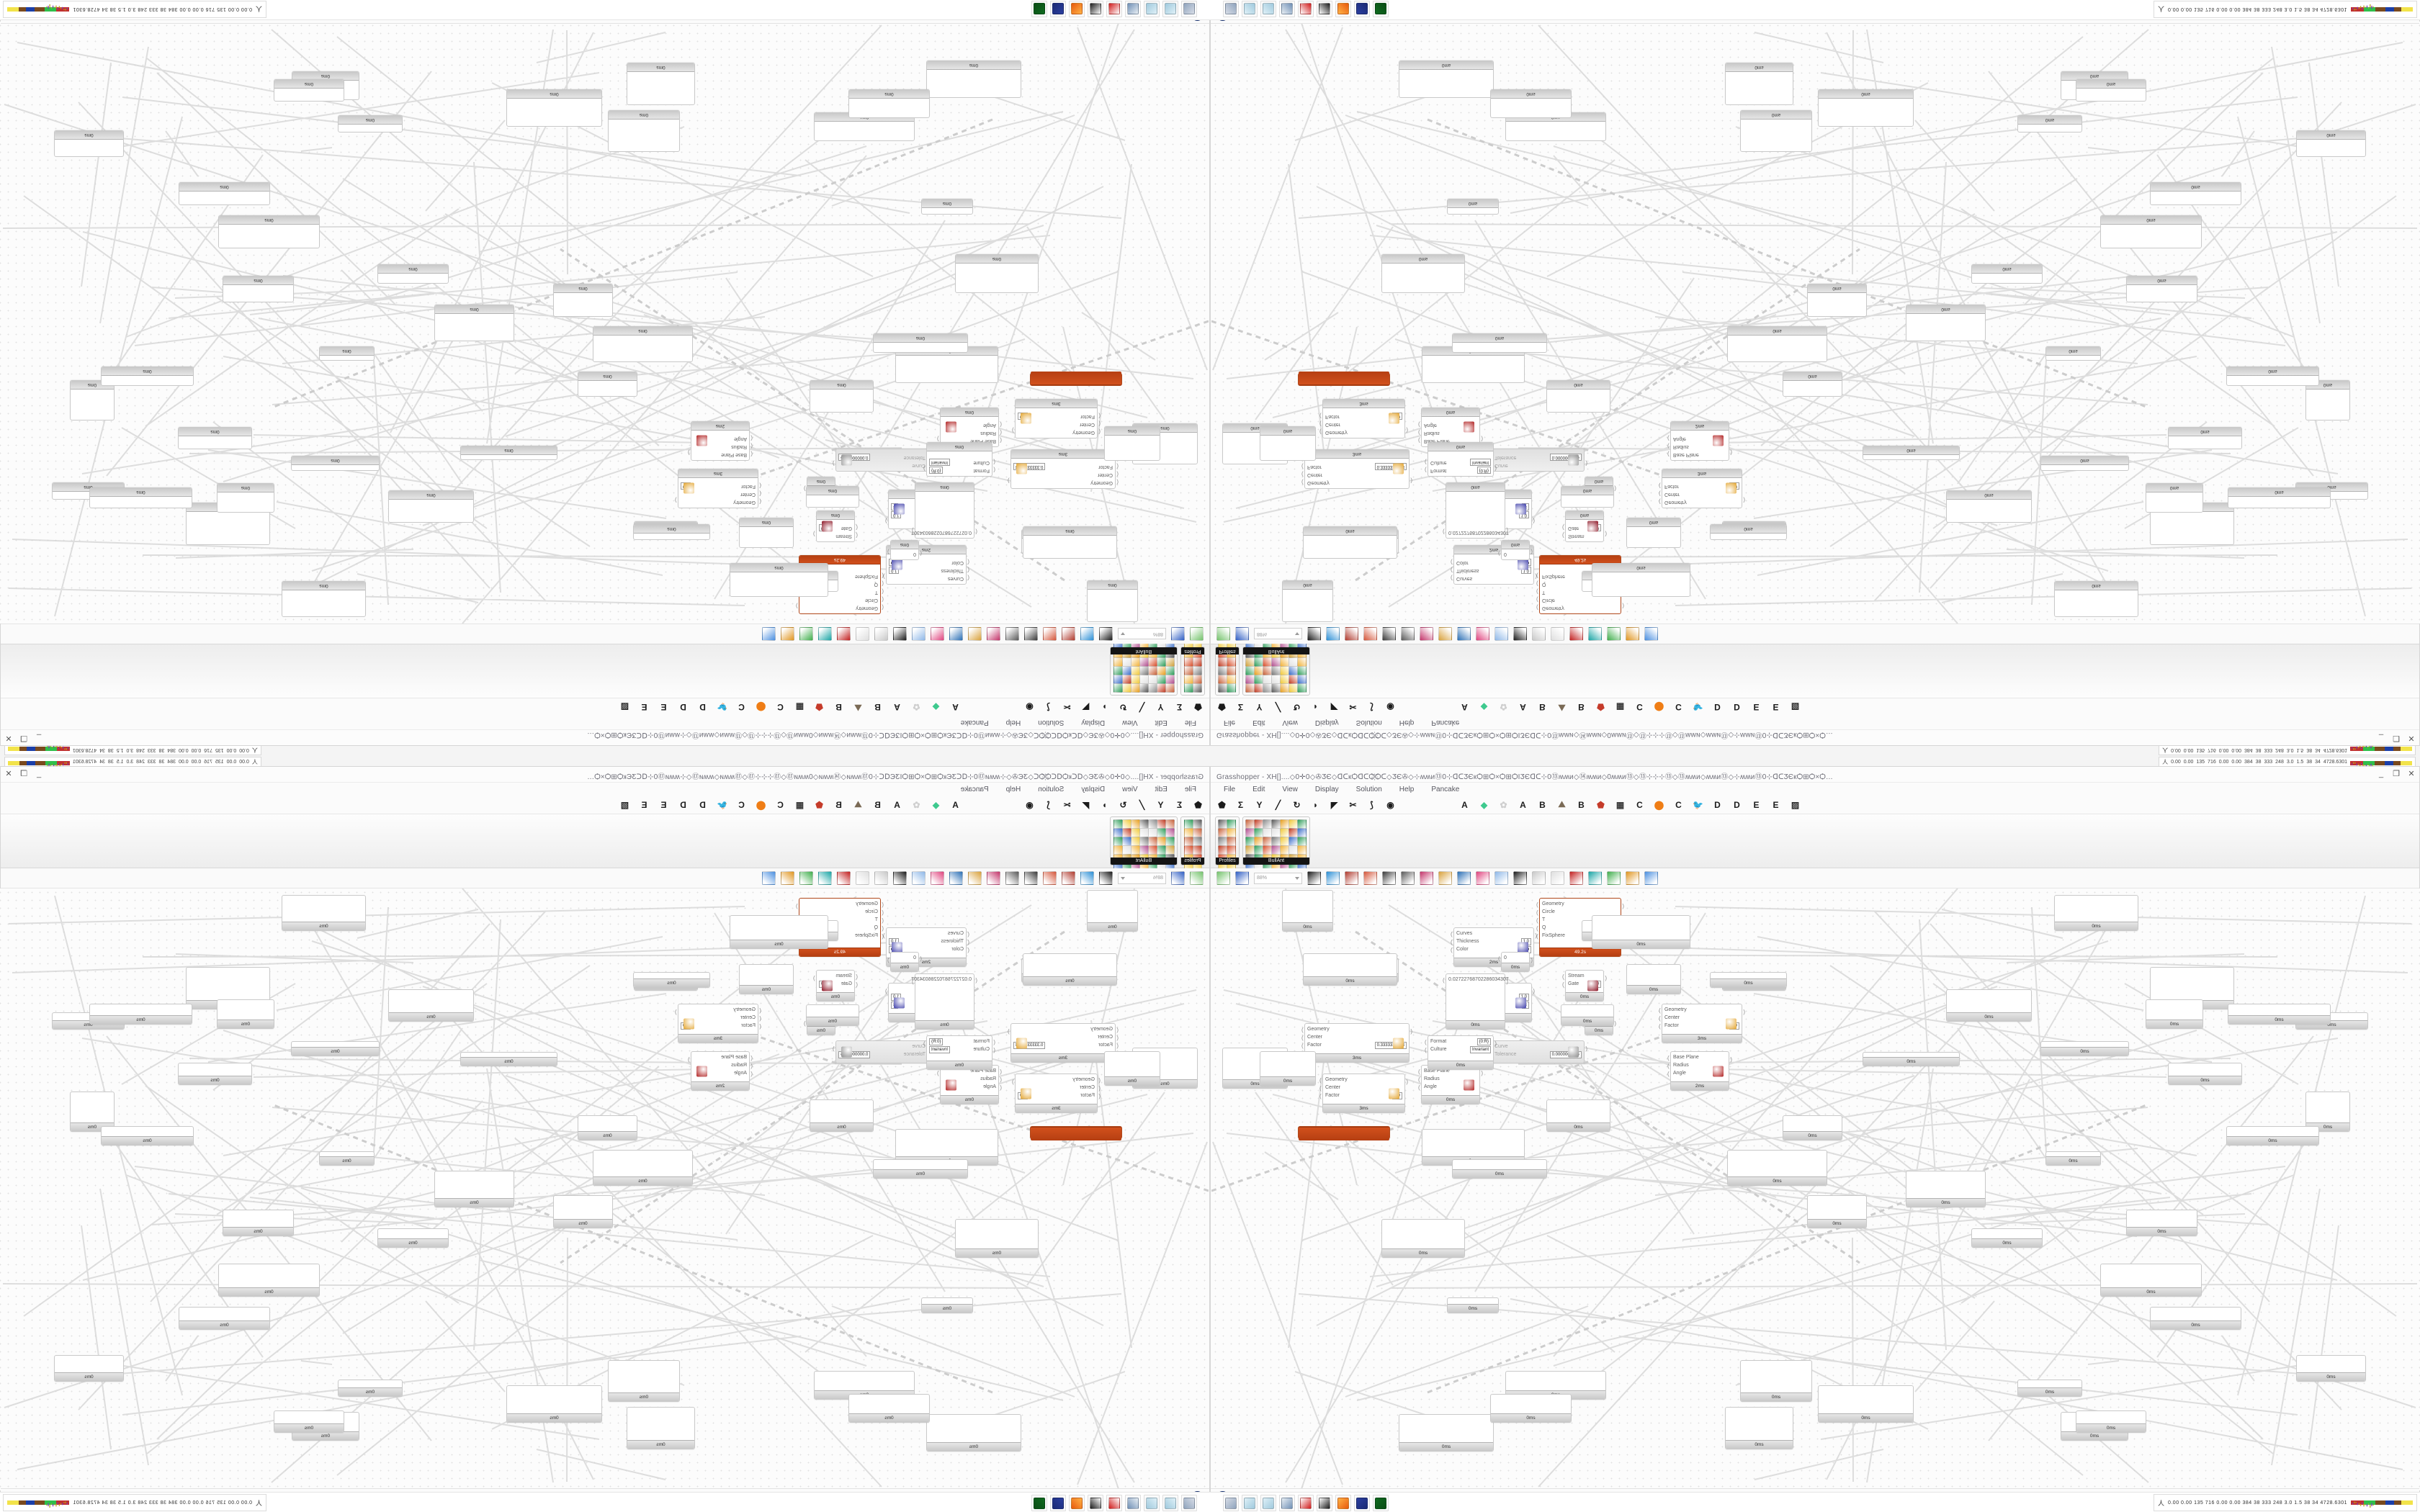  I want to click on gh-component-error, so click(1076, 379).